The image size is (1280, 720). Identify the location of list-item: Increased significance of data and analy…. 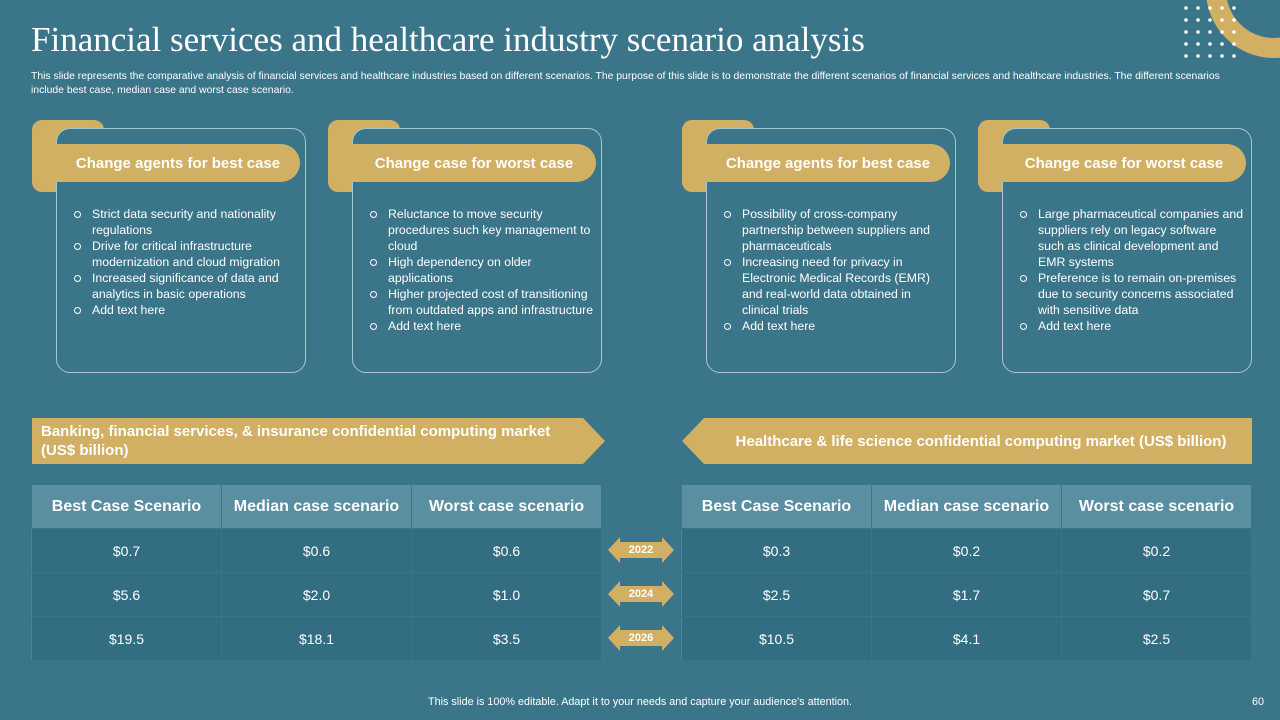
(185, 286).